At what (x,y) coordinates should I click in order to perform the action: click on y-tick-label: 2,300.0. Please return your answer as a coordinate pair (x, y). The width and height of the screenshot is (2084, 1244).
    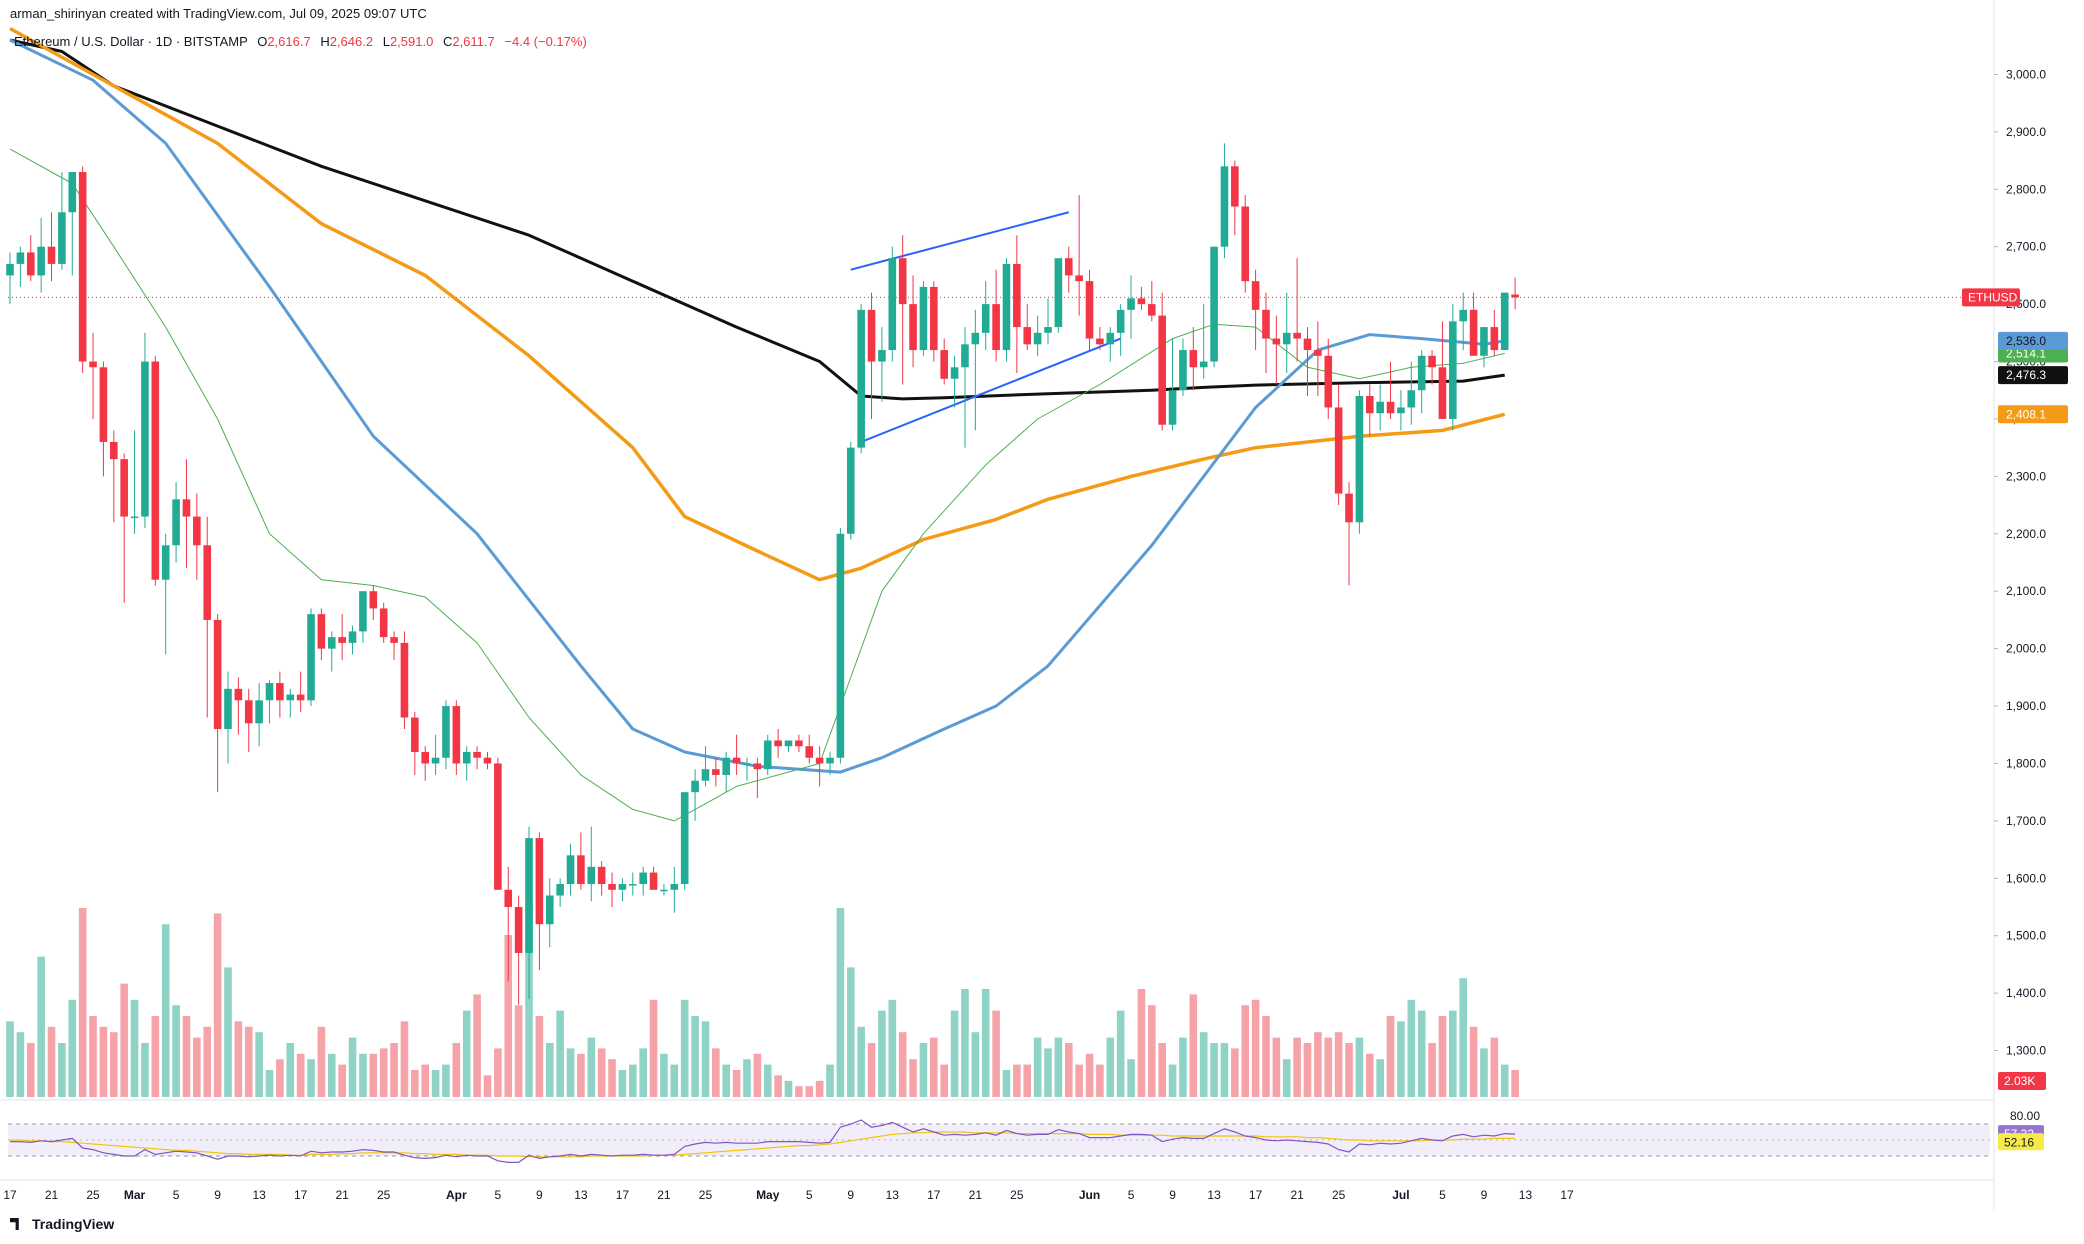
    Looking at the image, I should click on (2026, 476).